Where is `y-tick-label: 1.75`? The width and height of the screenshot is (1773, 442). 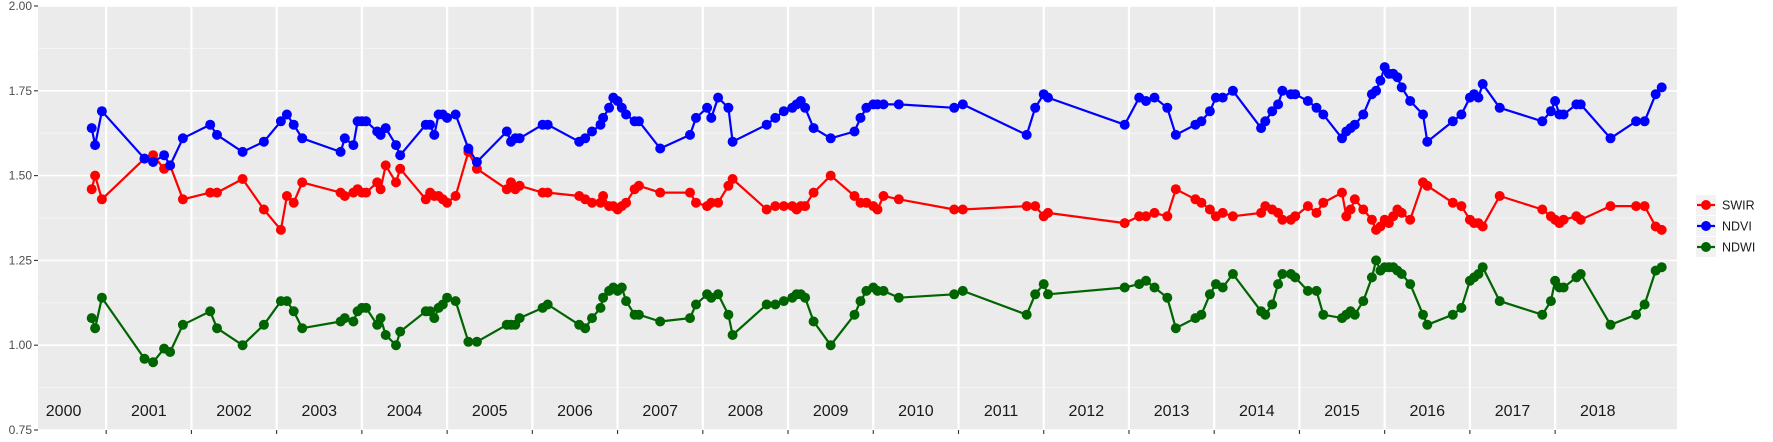
y-tick-label: 1.75 is located at coordinates (21, 91).